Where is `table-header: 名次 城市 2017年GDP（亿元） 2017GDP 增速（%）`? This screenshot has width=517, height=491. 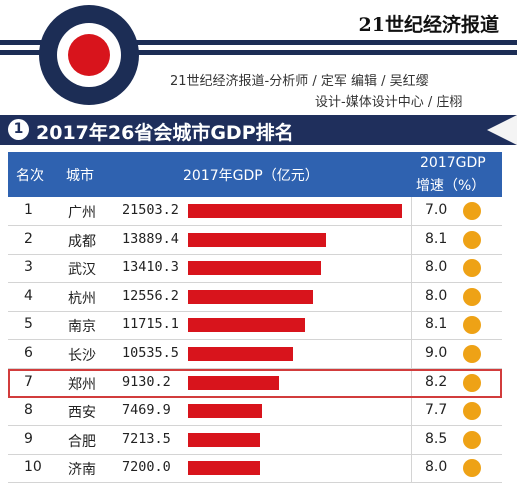
table-header: 名次 城市 2017年GDP（亿元） 2017GDP 增速（%） is located at coordinates (255, 174).